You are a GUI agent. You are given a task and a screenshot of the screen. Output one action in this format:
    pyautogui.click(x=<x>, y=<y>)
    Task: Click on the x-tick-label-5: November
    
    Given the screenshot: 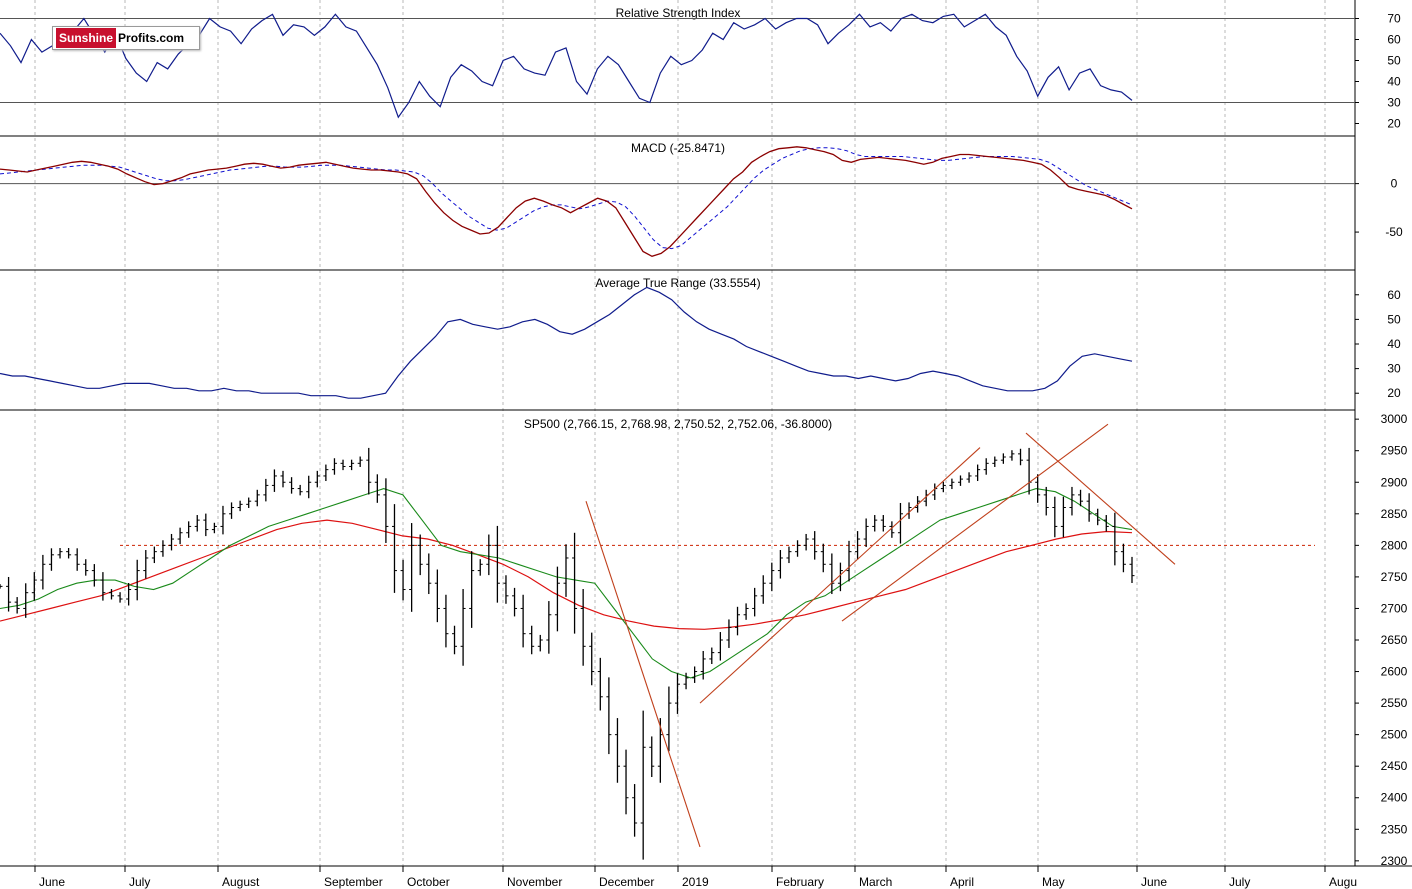 What is the action you would take?
    pyautogui.click(x=534, y=882)
    